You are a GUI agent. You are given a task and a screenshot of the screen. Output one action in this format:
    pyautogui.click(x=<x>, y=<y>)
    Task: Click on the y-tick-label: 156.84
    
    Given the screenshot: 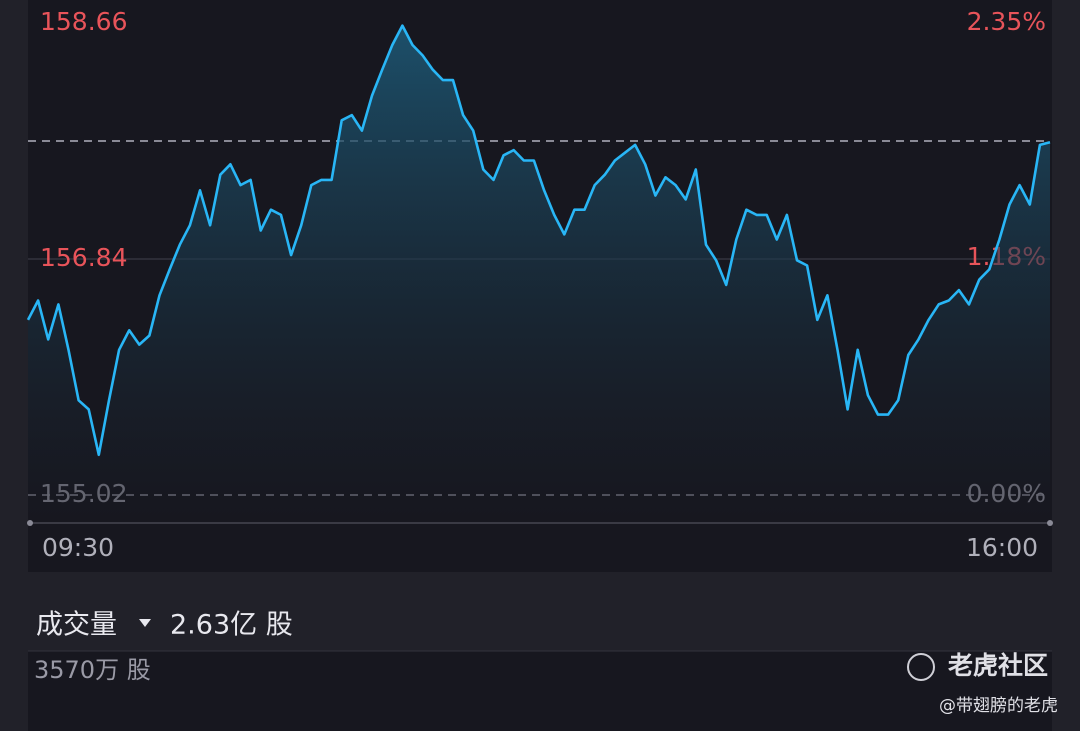 What is the action you would take?
    pyautogui.click(x=83, y=257)
    